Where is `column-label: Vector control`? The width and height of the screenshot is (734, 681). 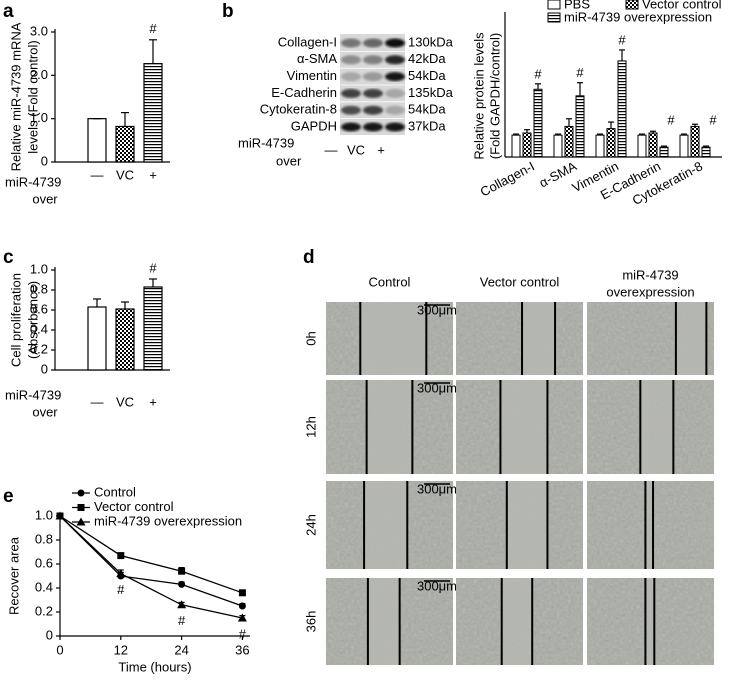 column-label: Vector control is located at coordinates (520, 281).